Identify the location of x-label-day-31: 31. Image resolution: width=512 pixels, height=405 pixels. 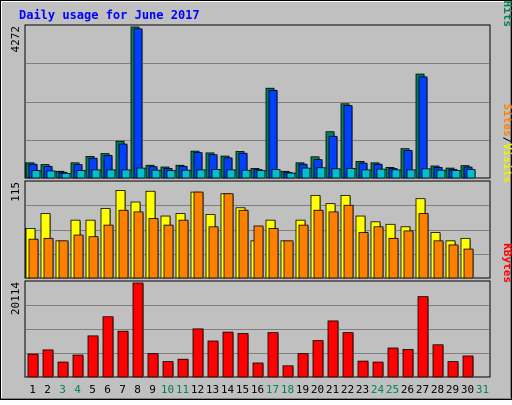
(482, 389).